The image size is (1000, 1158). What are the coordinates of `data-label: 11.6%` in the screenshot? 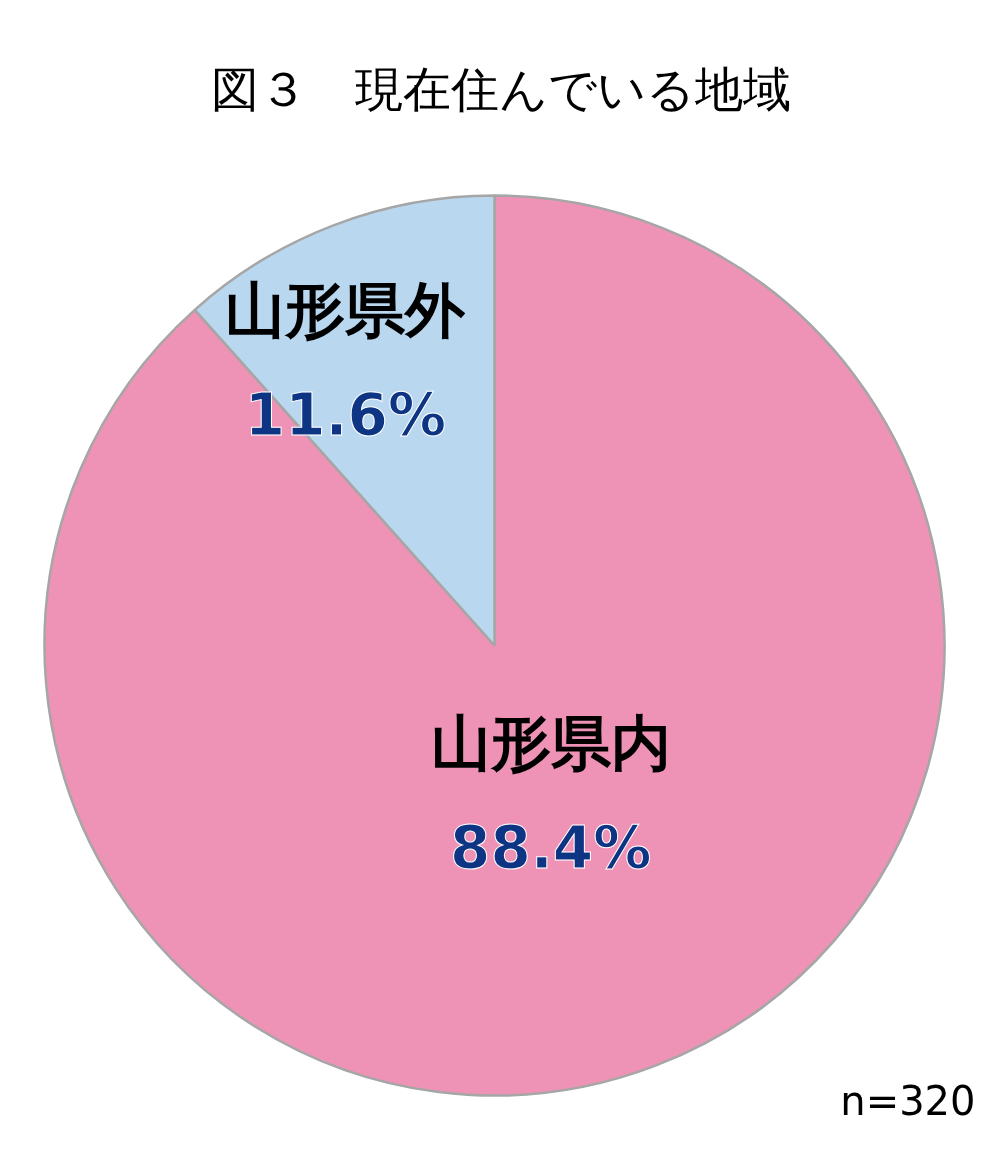 It's located at (345, 414).